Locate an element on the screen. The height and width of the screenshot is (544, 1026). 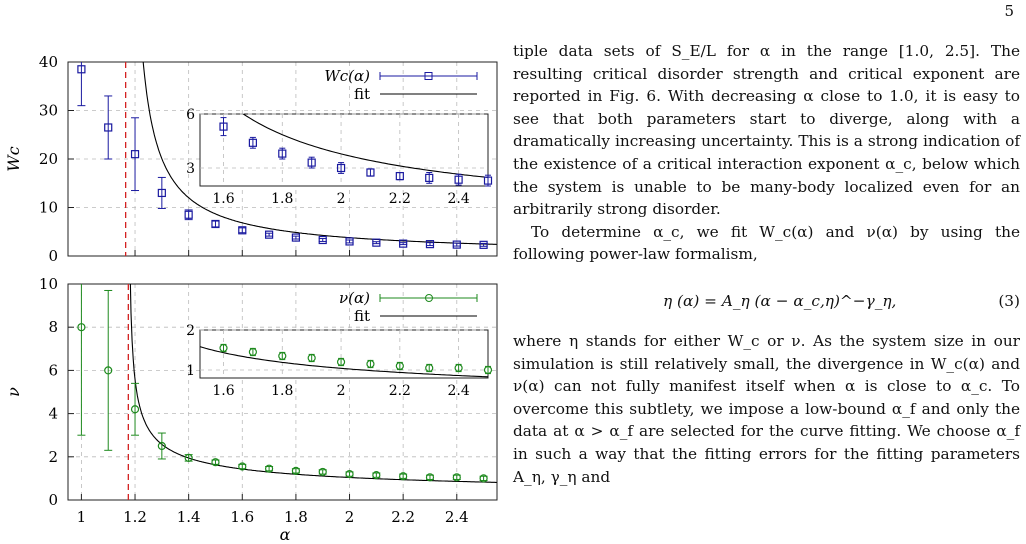
inset-frame is located at coordinates (344, 354).